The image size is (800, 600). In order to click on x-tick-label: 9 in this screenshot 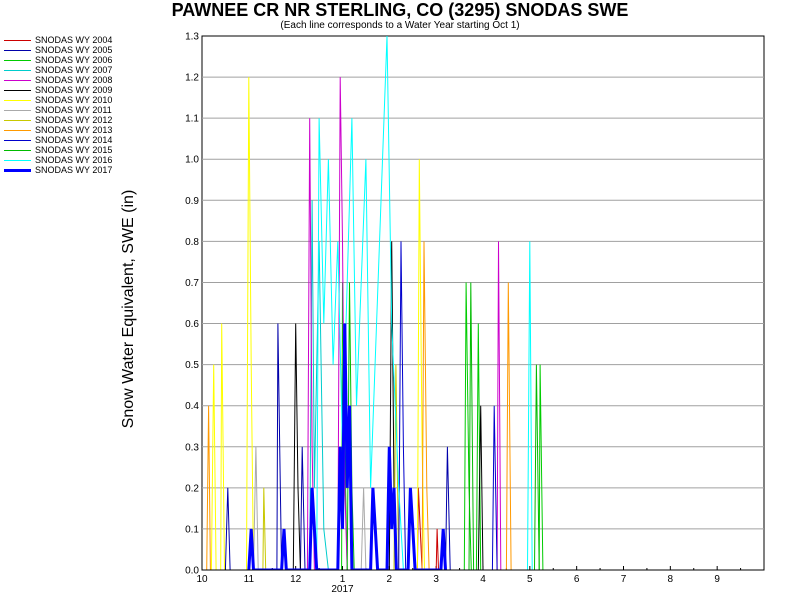, I will do `click(717, 579)`.